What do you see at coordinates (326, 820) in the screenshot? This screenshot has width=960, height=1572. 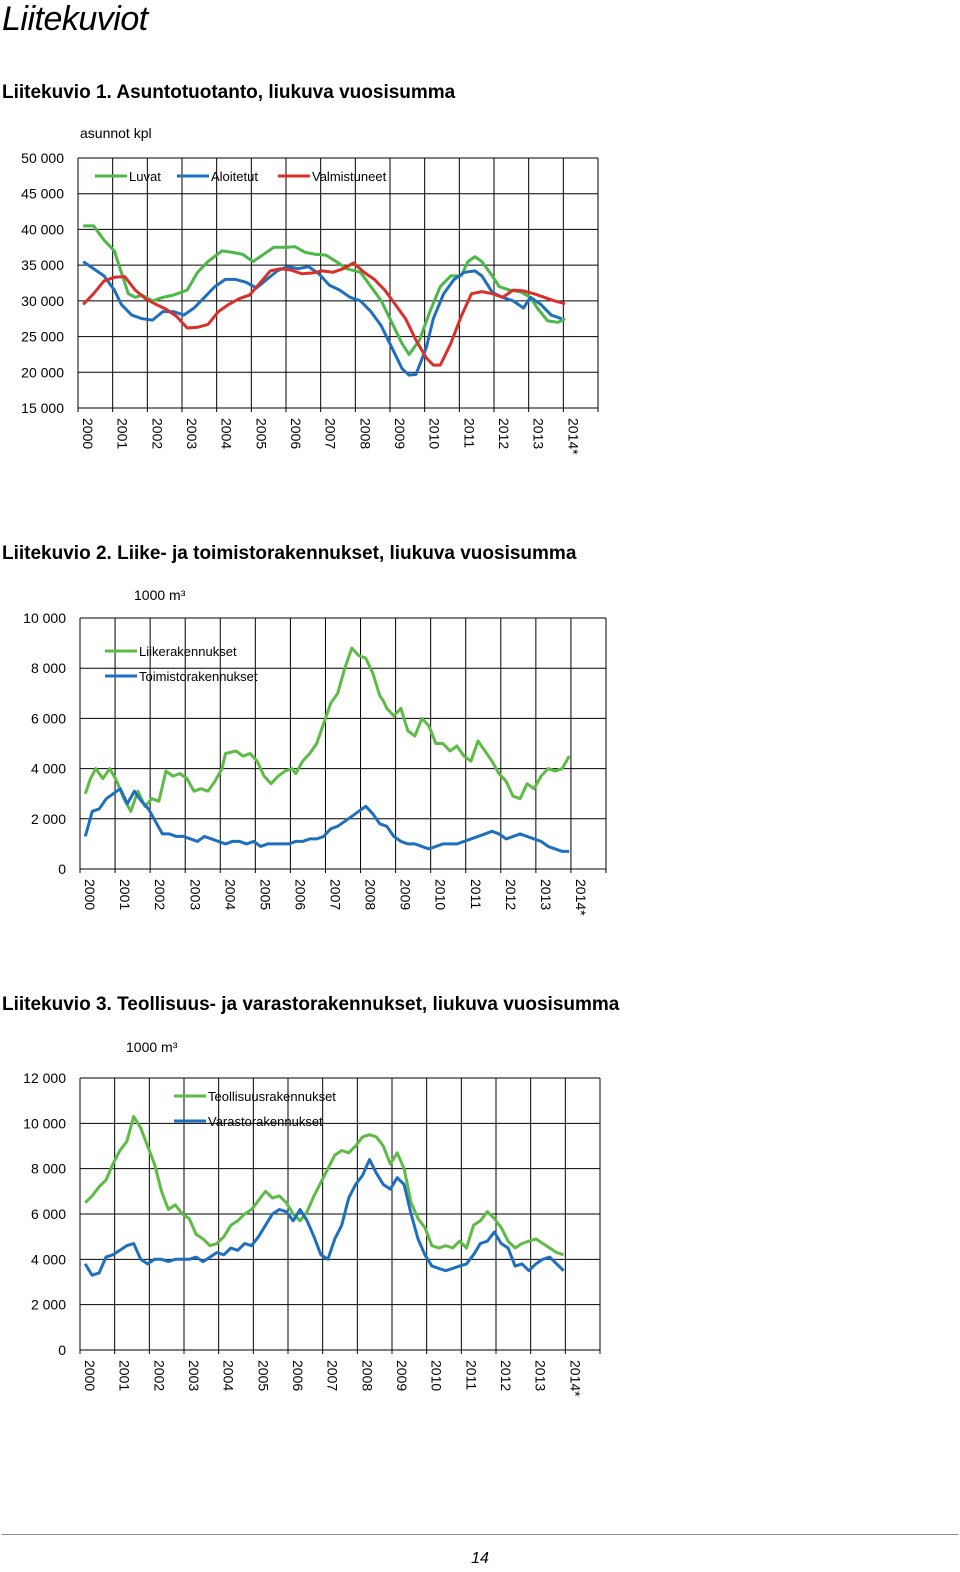 I see `series-line-toimistorakennukset` at bounding box center [326, 820].